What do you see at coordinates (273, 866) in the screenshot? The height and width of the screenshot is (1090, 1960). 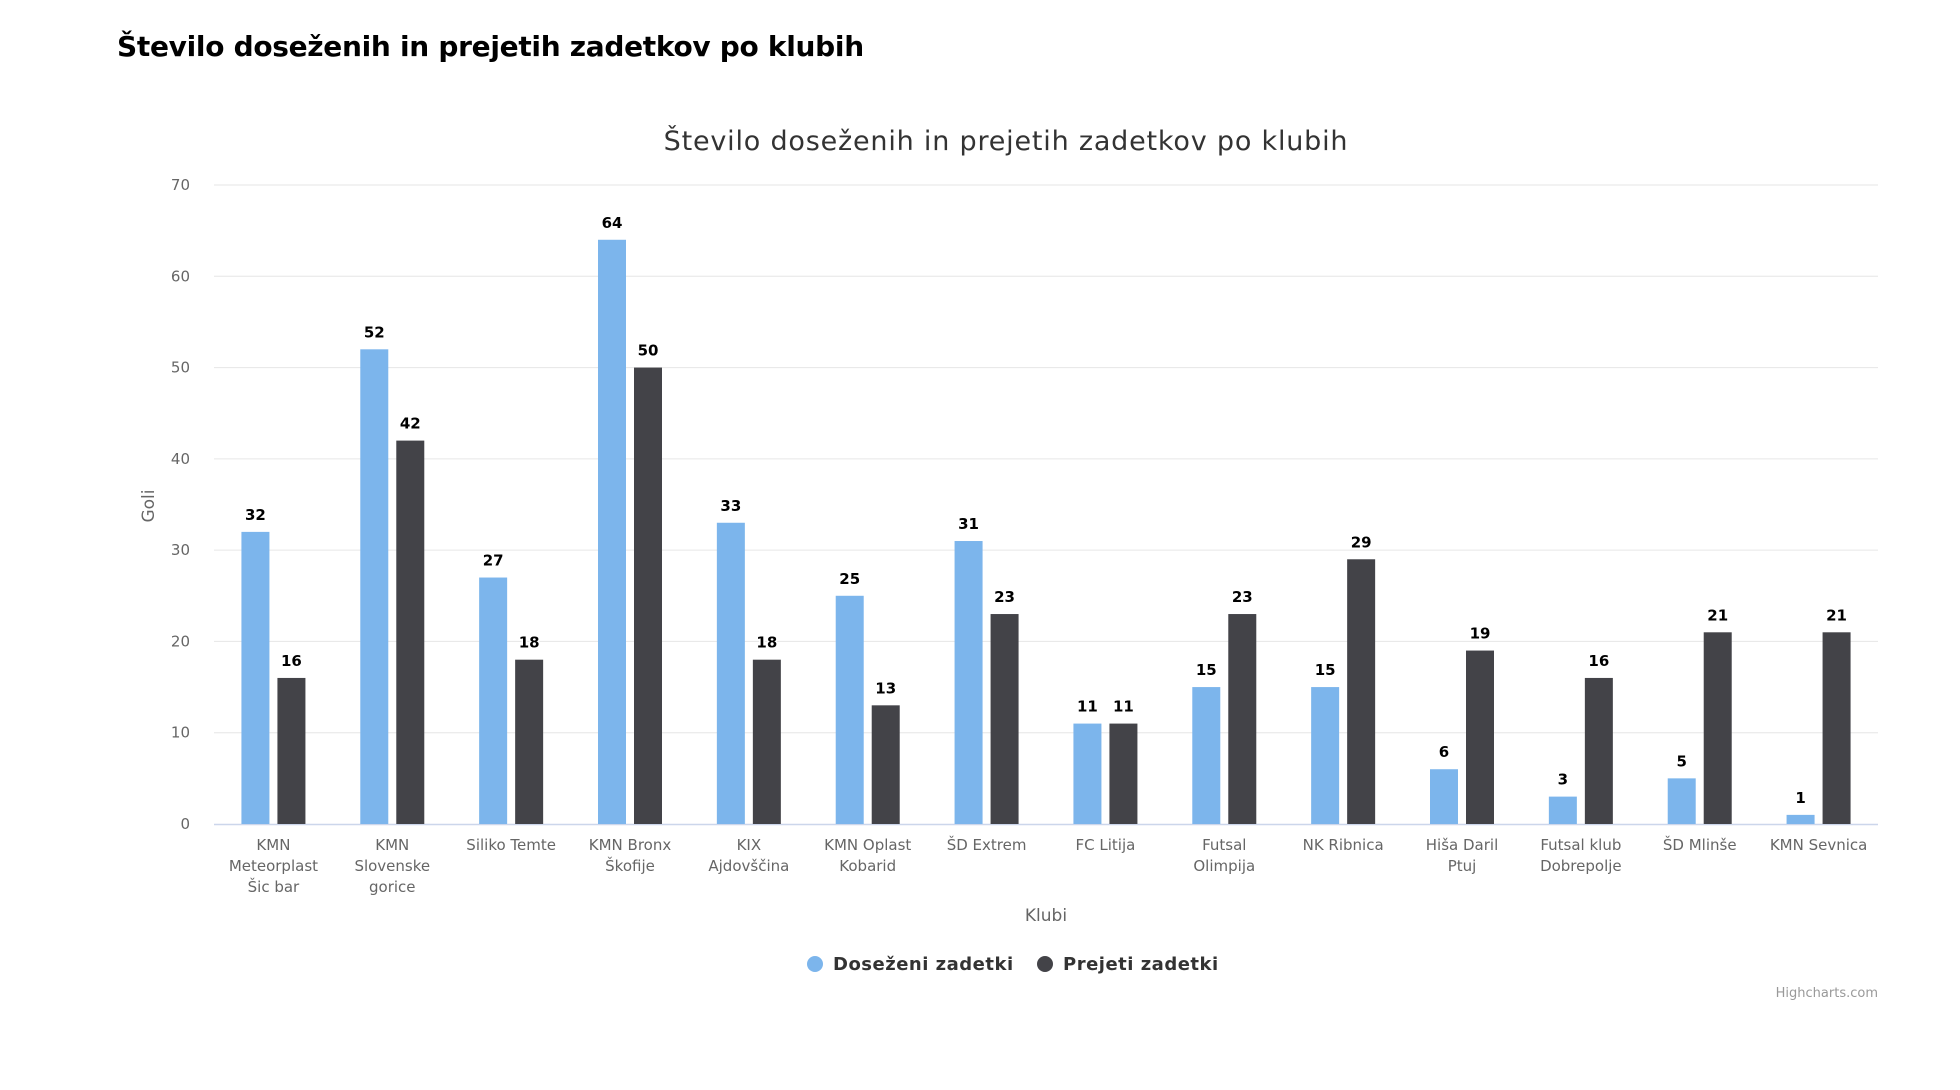 I see `x-tick-label: KMN Meteorplast Šic bar` at bounding box center [273, 866].